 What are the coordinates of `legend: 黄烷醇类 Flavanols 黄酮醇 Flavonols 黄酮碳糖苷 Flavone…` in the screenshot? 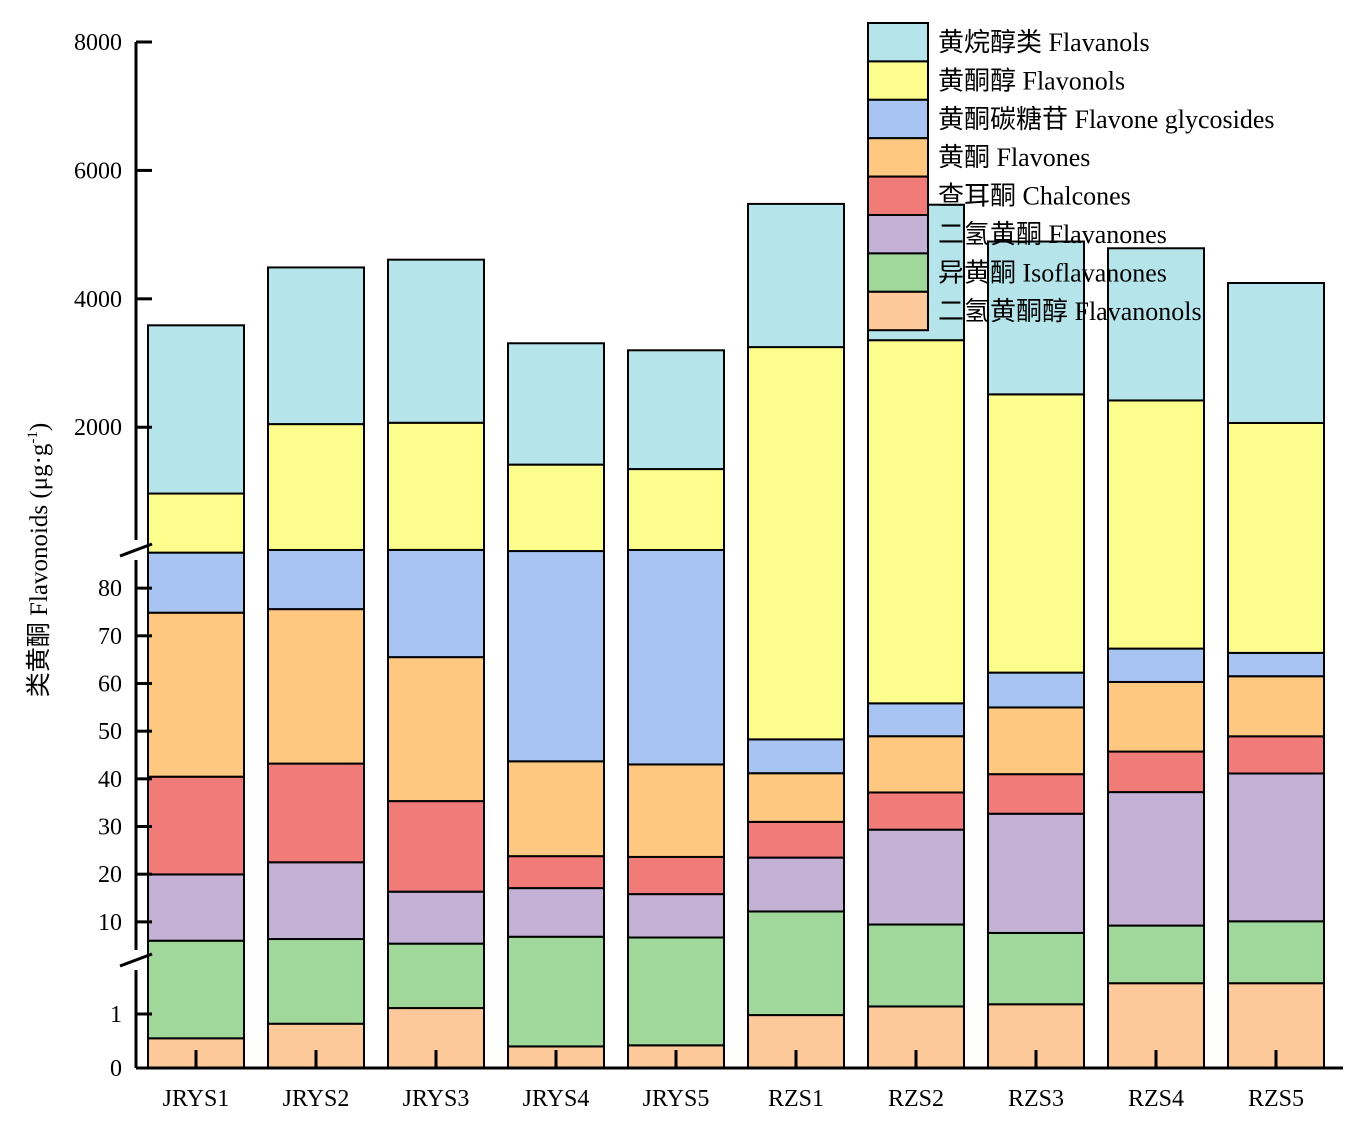 It's located at (1071, 177).